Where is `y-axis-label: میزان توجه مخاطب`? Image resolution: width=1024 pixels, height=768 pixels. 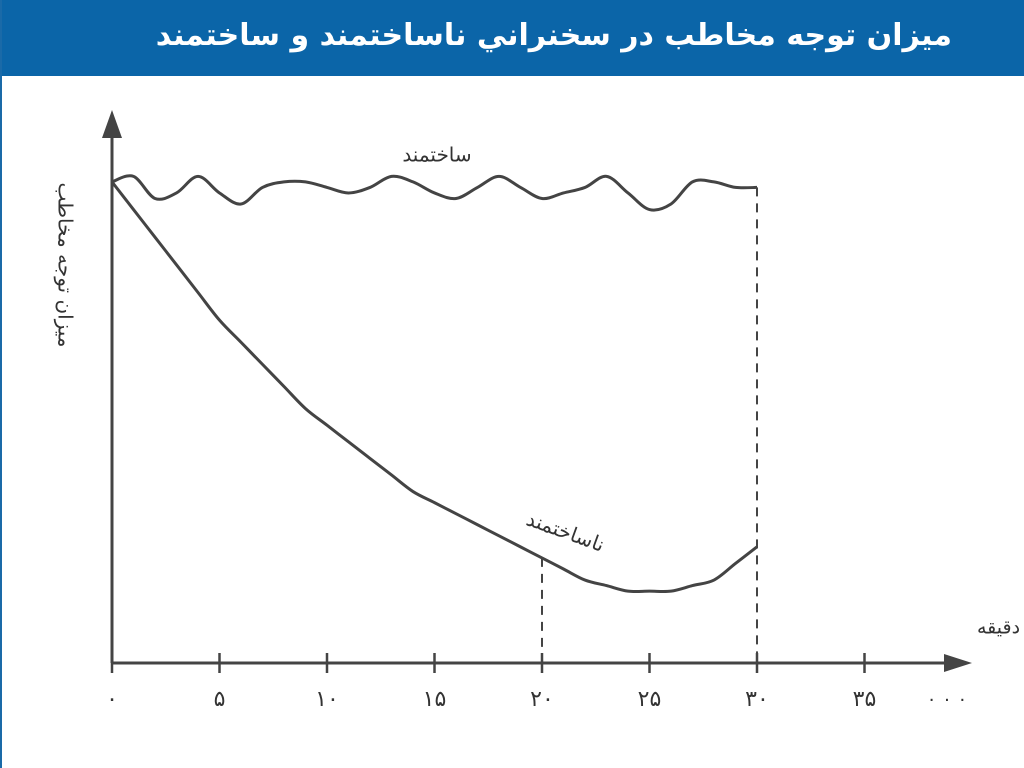
y-axis-label: میزان توجه مخاطب is located at coordinates (66, 265).